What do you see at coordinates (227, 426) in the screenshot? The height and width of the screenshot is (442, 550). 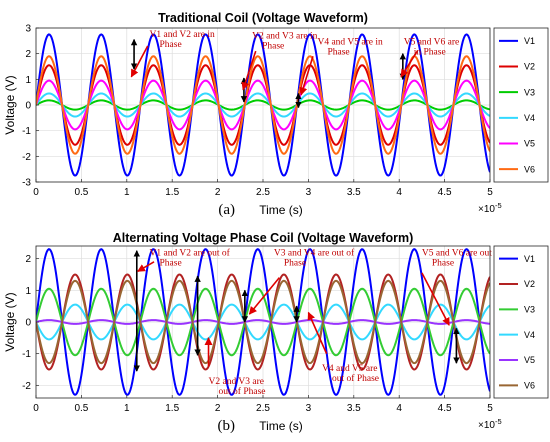 I see `figure-caption: (b)` at bounding box center [227, 426].